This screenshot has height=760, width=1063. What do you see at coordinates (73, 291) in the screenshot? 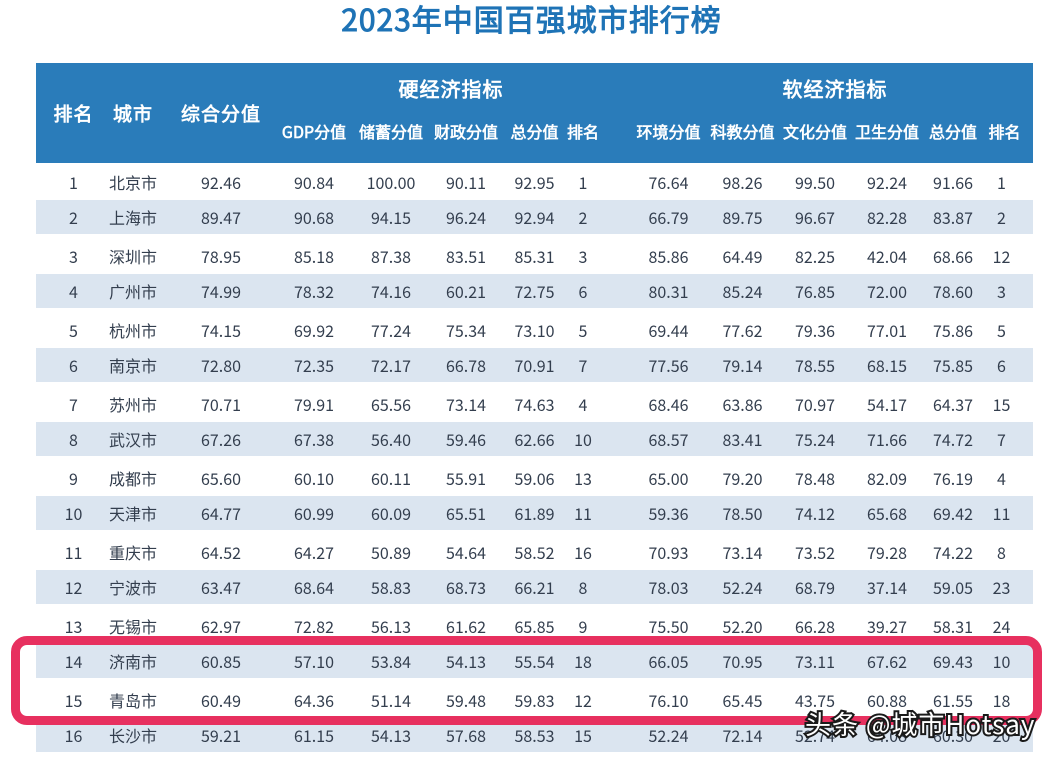
I see `cell-rank: 4` at bounding box center [73, 291].